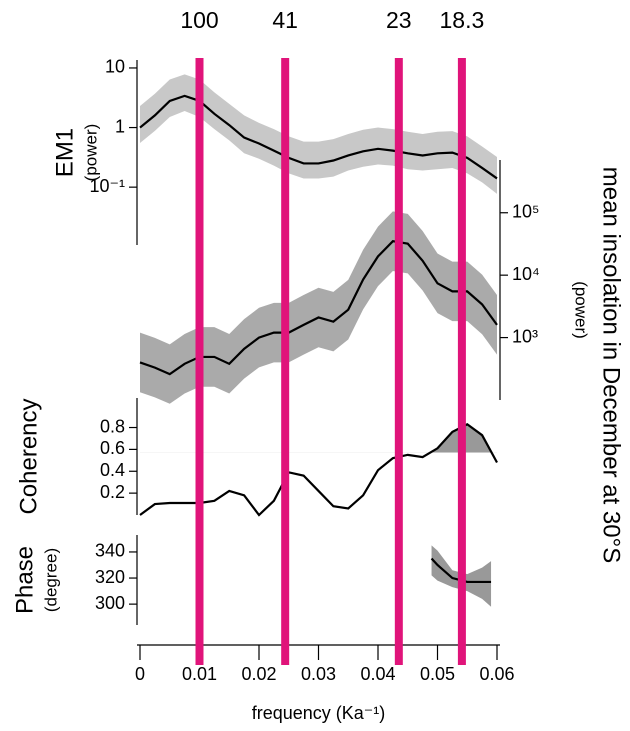 This screenshot has height=731, width=630. Describe the element at coordinates (24, 580) in the screenshot. I see `y-axis-title: Phase` at that location.